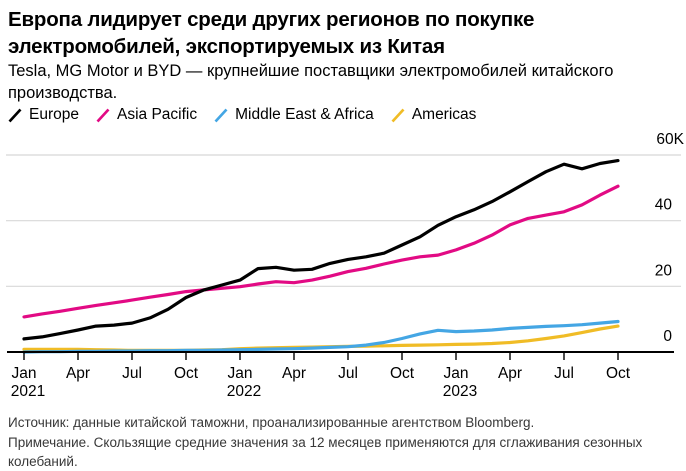 This screenshot has height=471, width=686. I want to click on legend-item-asia-pacific: Asia Pacific, so click(146, 115).